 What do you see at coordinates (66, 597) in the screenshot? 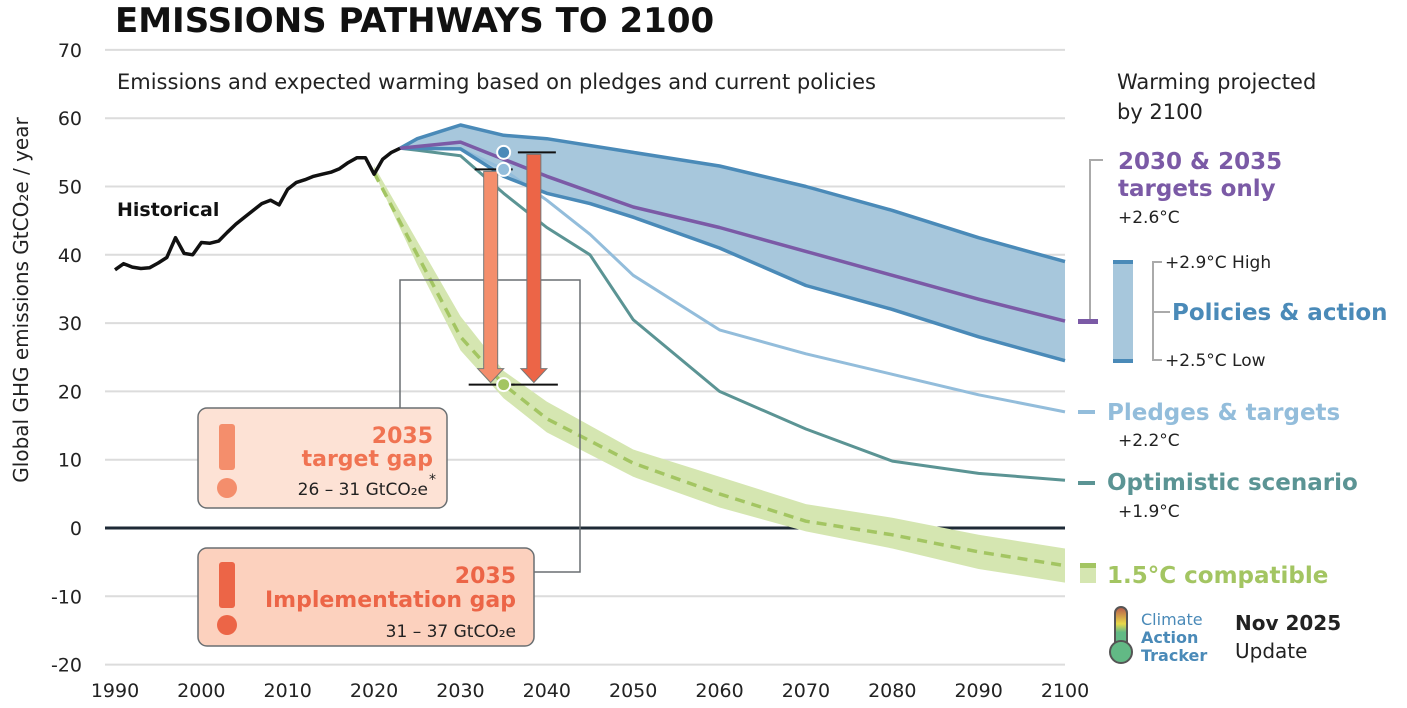
I see `y-tick-label: -10` at bounding box center [66, 597].